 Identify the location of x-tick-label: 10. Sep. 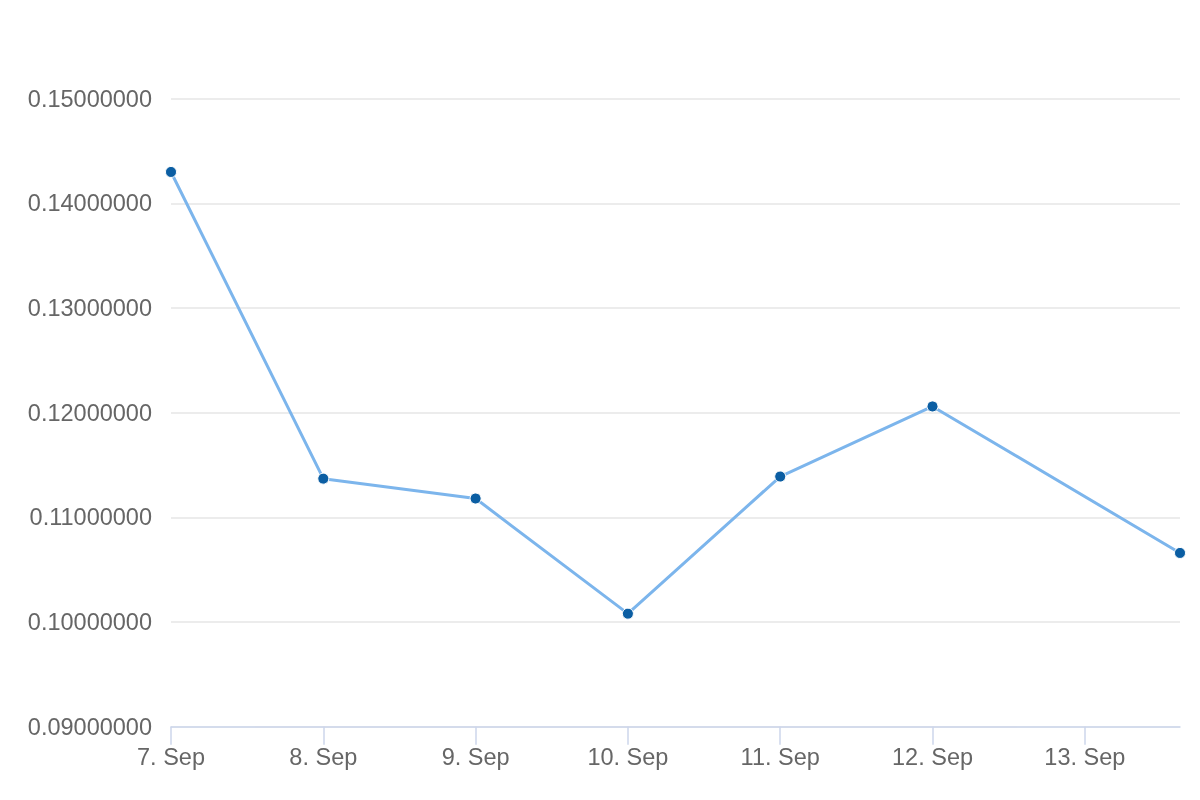
(628, 756).